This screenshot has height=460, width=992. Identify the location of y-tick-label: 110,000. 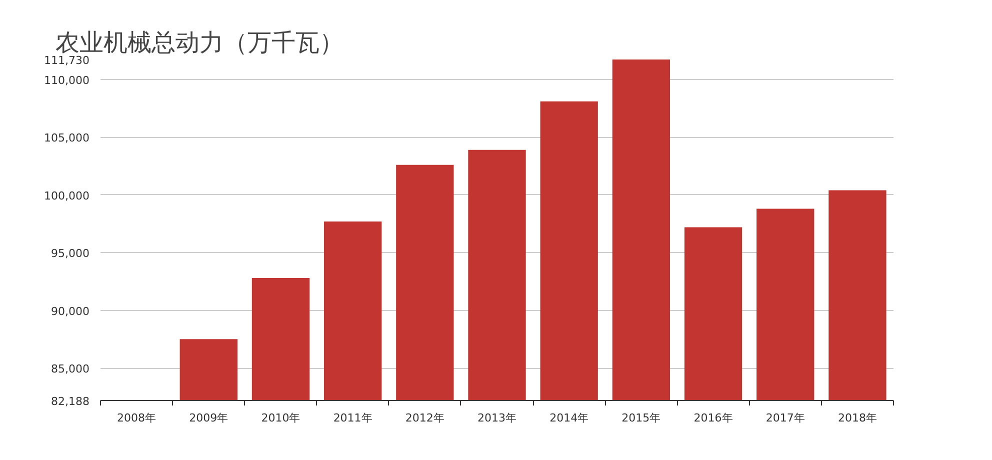
(67, 80).